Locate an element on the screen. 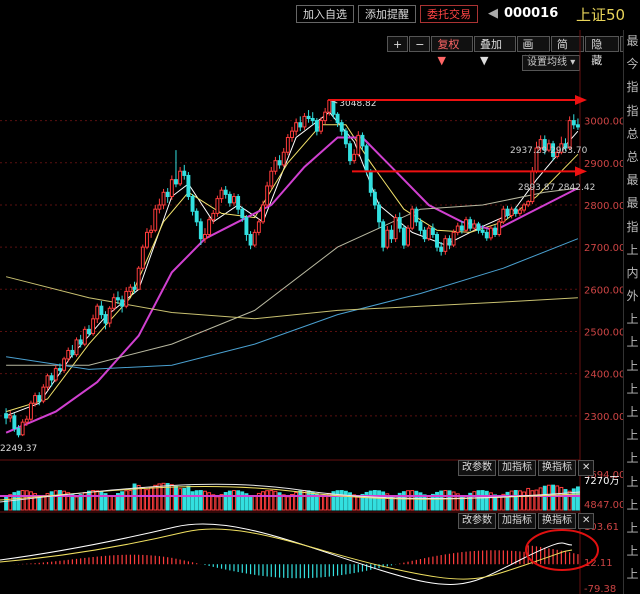 The image size is (640, 594). annotation-label: 2937.29 2963.70 is located at coordinates (549, 151).